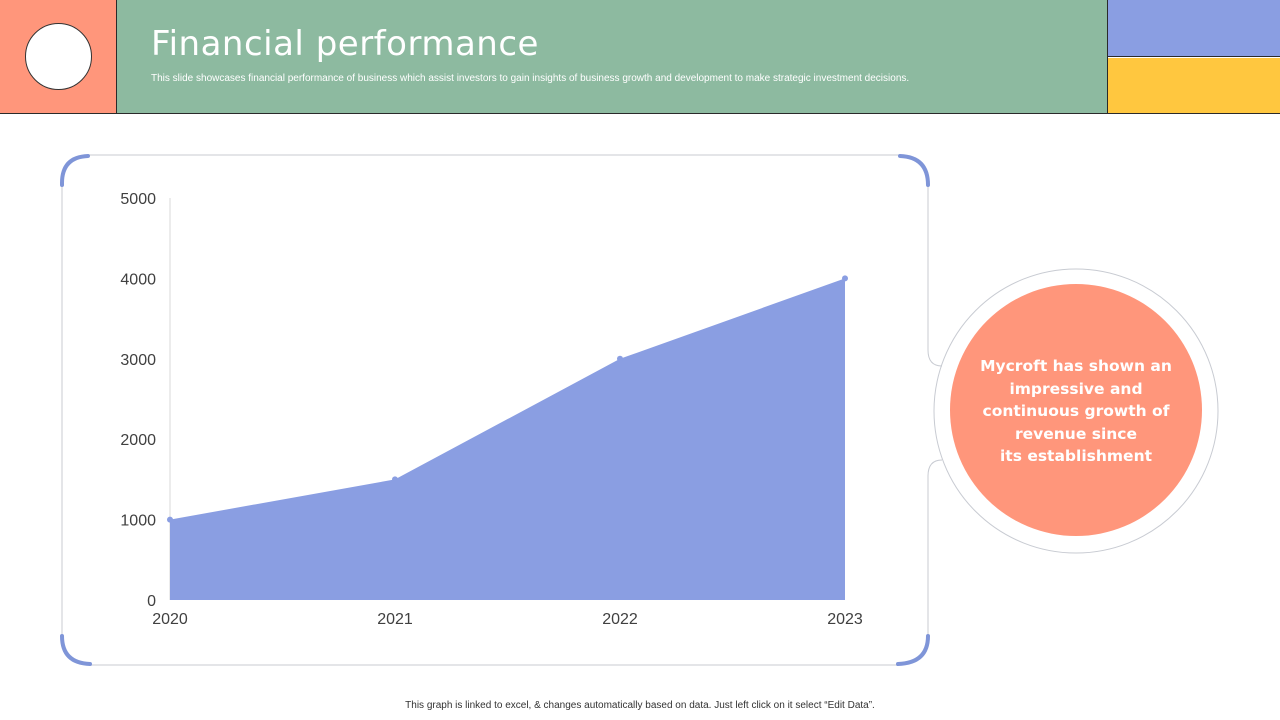 The height and width of the screenshot is (720, 1280). Describe the element at coordinates (138, 440) in the screenshot. I see `y-tick-label: 2000` at that location.